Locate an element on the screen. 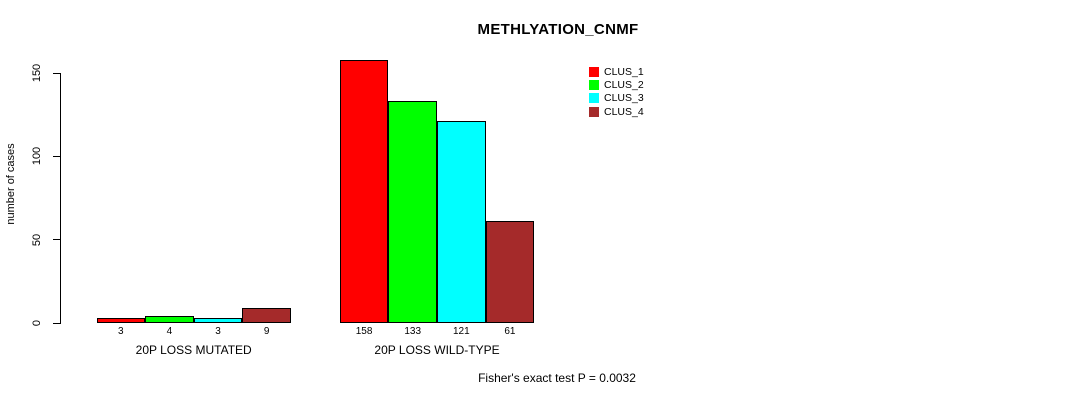 The width and height of the screenshot is (1090, 400). y-tick-label: 50 is located at coordinates (37, 239).